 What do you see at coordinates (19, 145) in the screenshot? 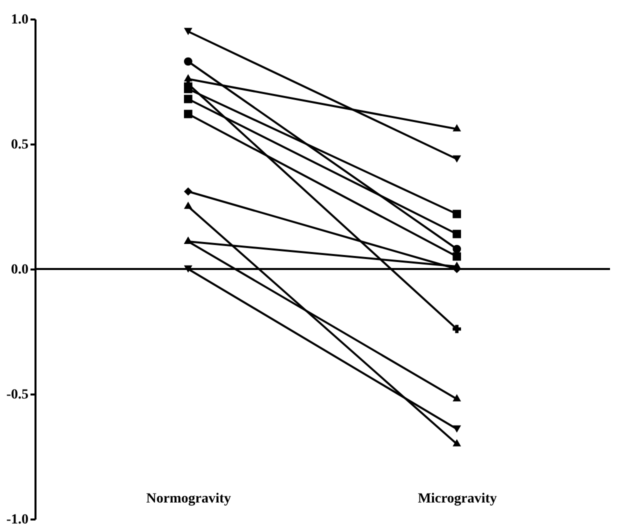
I see `y-tick-label: 0.5` at bounding box center [19, 145].